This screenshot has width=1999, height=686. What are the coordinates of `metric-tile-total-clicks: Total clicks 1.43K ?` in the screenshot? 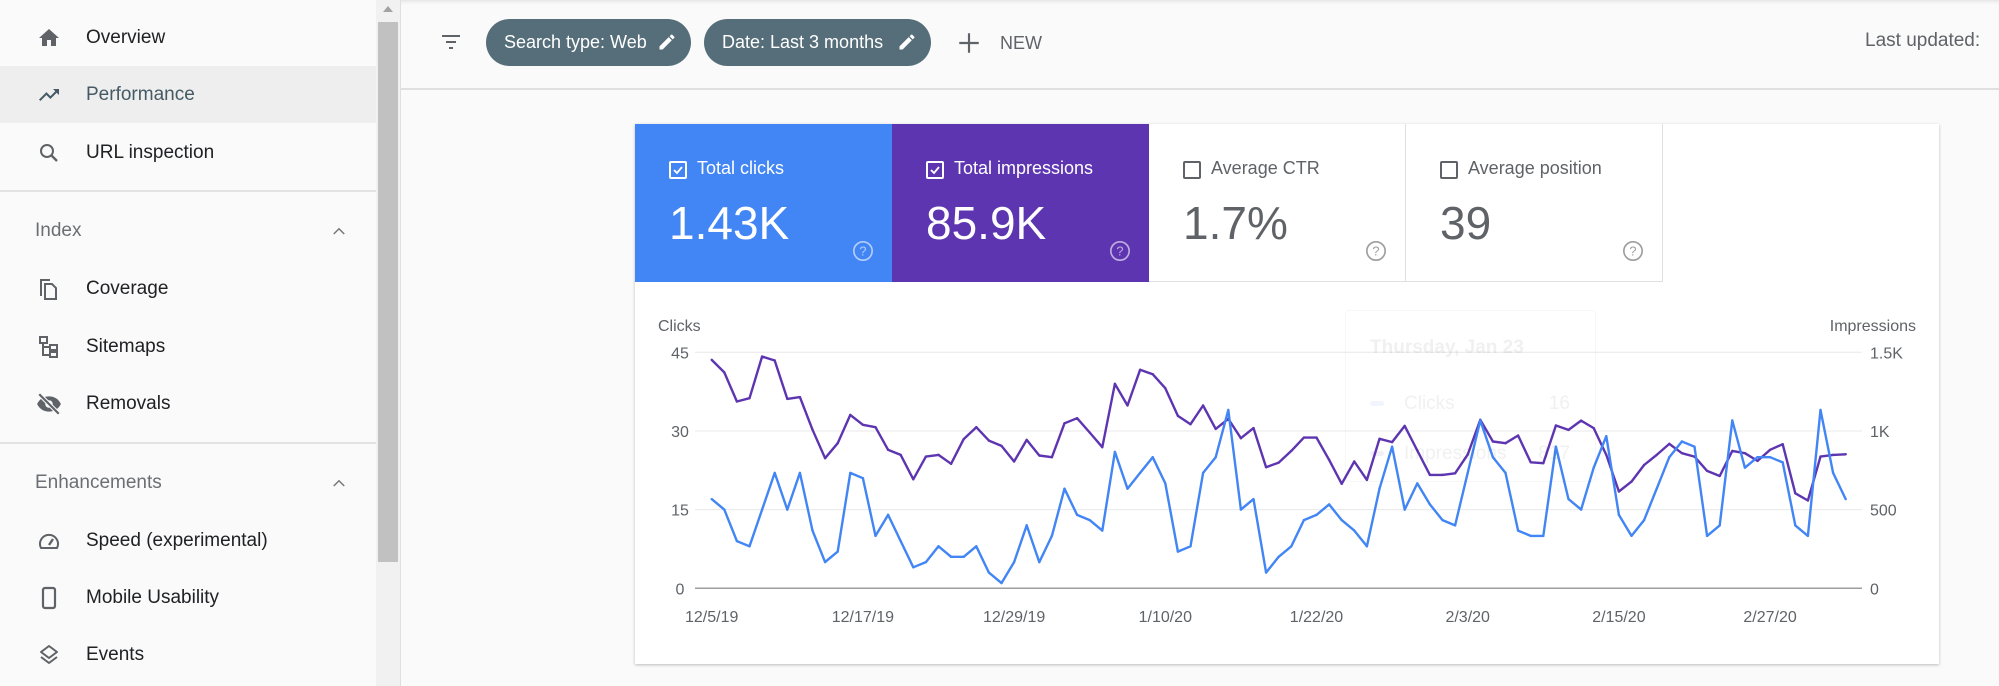 It's located at (763, 203).